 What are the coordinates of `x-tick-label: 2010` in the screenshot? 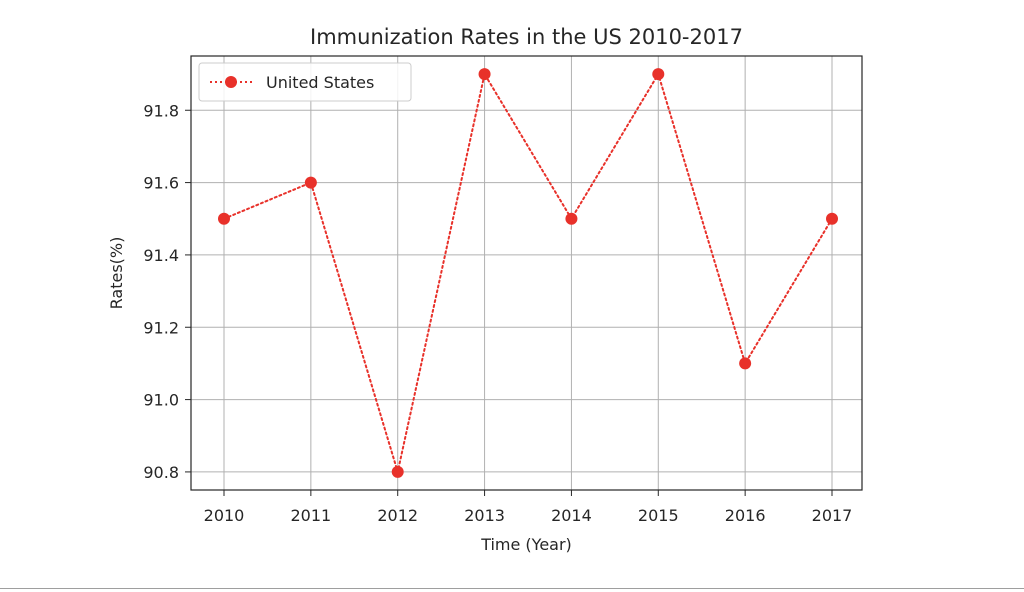 It's located at (224, 515).